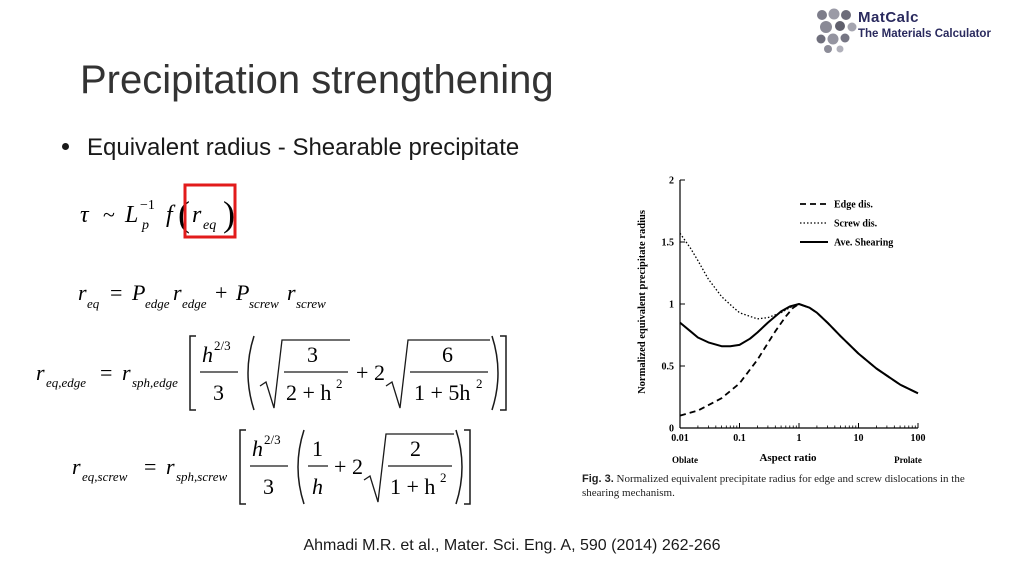 Image resolution: width=1024 pixels, height=576 pixels. Describe the element at coordinates (201, 476) in the screenshot. I see `eq4-rsph-sub: sph,screw` at that location.